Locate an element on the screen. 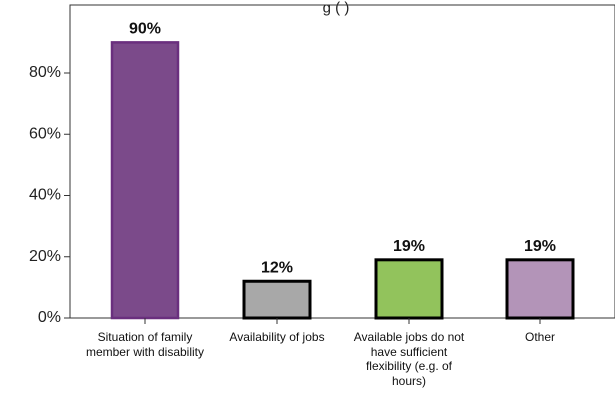  x-tick-label: Availability of jobs is located at coordinates (277, 337).